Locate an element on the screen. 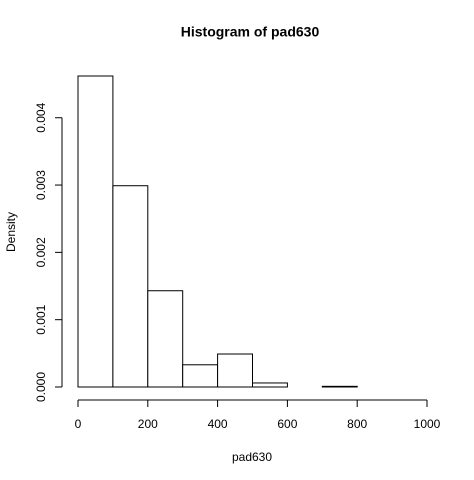  y-axis-label: Density is located at coordinates (11, 232).